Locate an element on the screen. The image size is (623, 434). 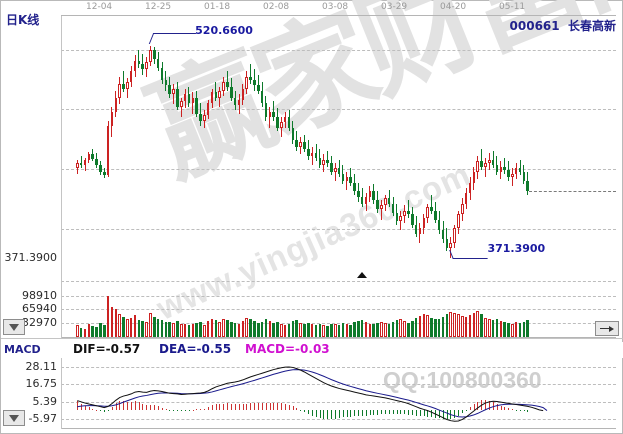
peak-price-annotation: 520.6600 is located at coordinates (224, 30).